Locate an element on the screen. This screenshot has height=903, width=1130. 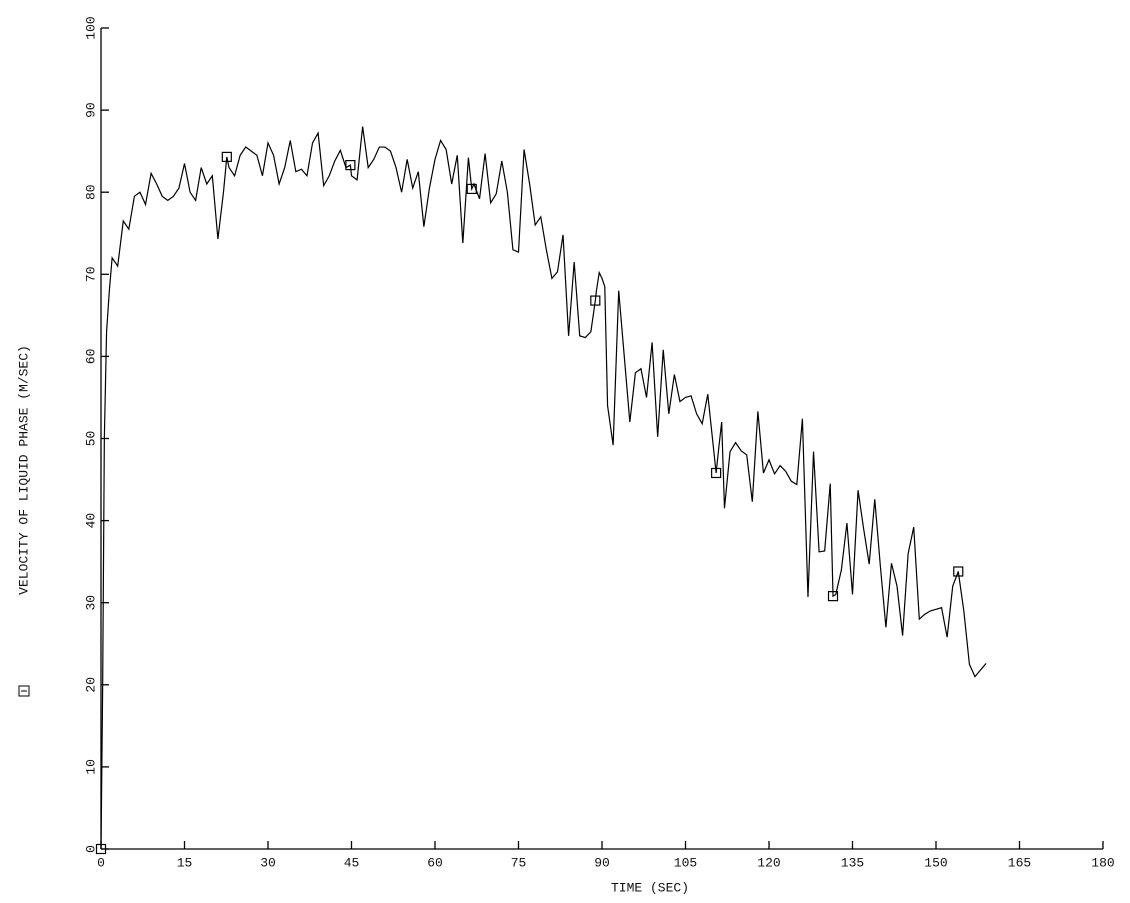
y-tick-label: 40 is located at coordinates (90, 521).